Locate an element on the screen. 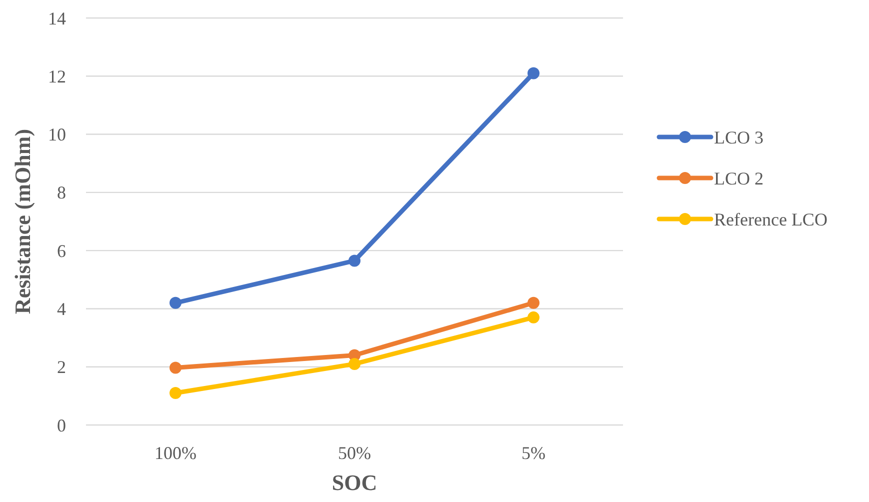 The height and width of the screenshot is (502, 869). x-tick-label: 50% is located at coordinates (354, 453).